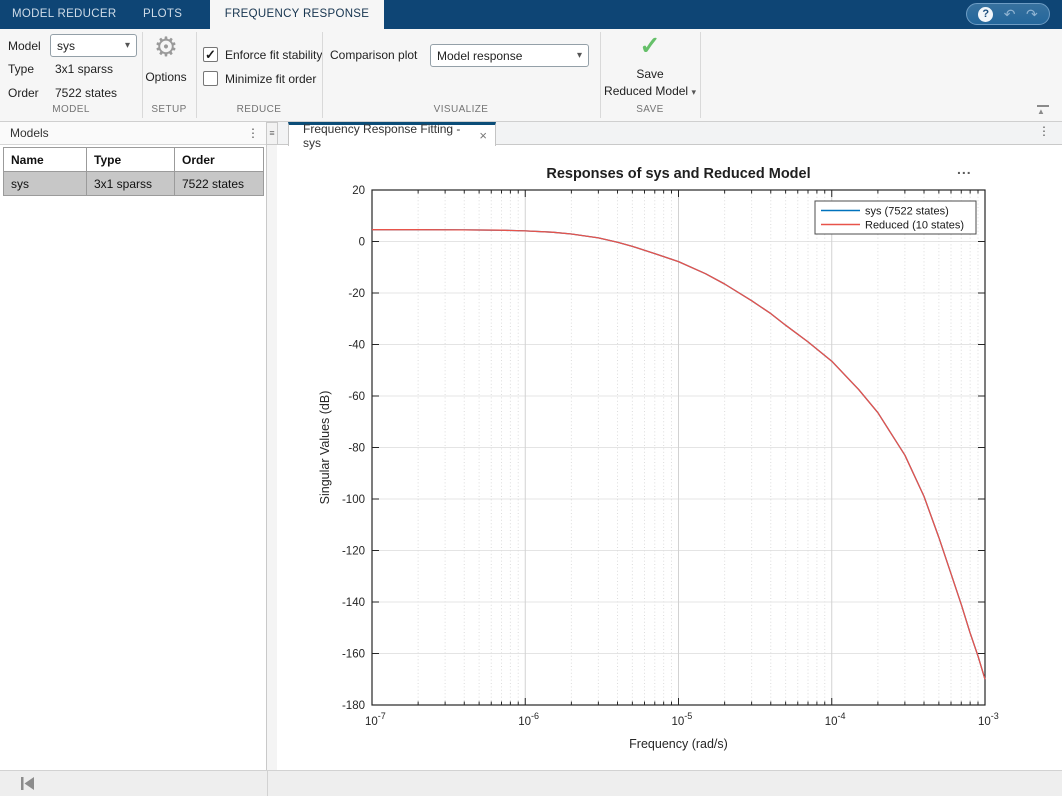  Describe the element at coordinates (21, 69) in the screenshot. I see `type-label: Type` at that location.